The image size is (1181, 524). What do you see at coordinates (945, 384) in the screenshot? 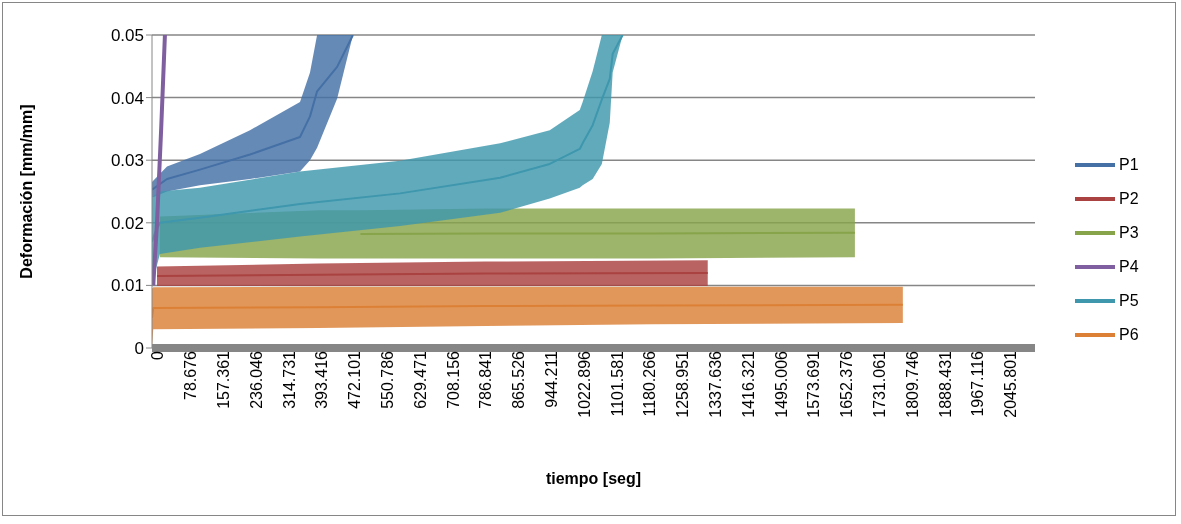
I see `x-tick-label: 1888.431` at bounding box center [945, 384].